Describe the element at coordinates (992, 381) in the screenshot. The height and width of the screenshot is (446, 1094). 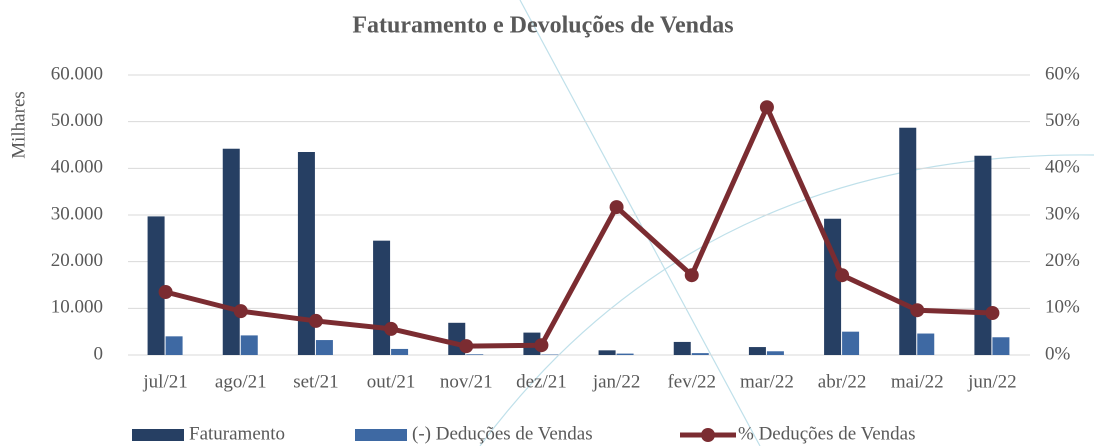
I see `x-tick-label: jun/22` at that location.